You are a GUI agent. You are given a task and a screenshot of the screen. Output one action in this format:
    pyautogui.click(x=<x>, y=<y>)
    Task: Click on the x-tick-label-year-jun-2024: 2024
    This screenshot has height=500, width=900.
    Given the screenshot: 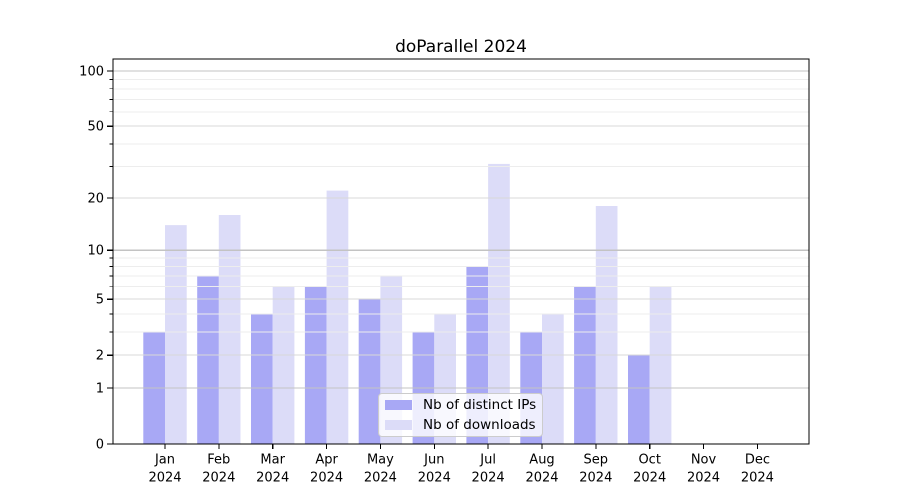 What is the action you would take?
    pyautogui.click(x=434, y=478)
    